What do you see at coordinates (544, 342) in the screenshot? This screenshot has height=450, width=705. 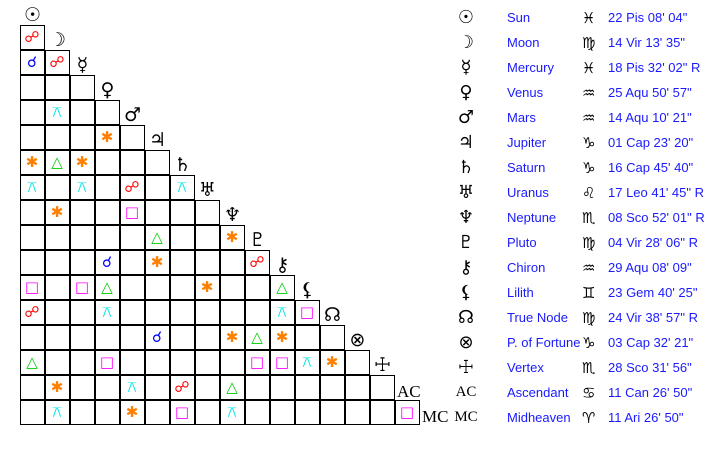 I see `body-name: P. of Fortune` at bounding box center [544, 342].